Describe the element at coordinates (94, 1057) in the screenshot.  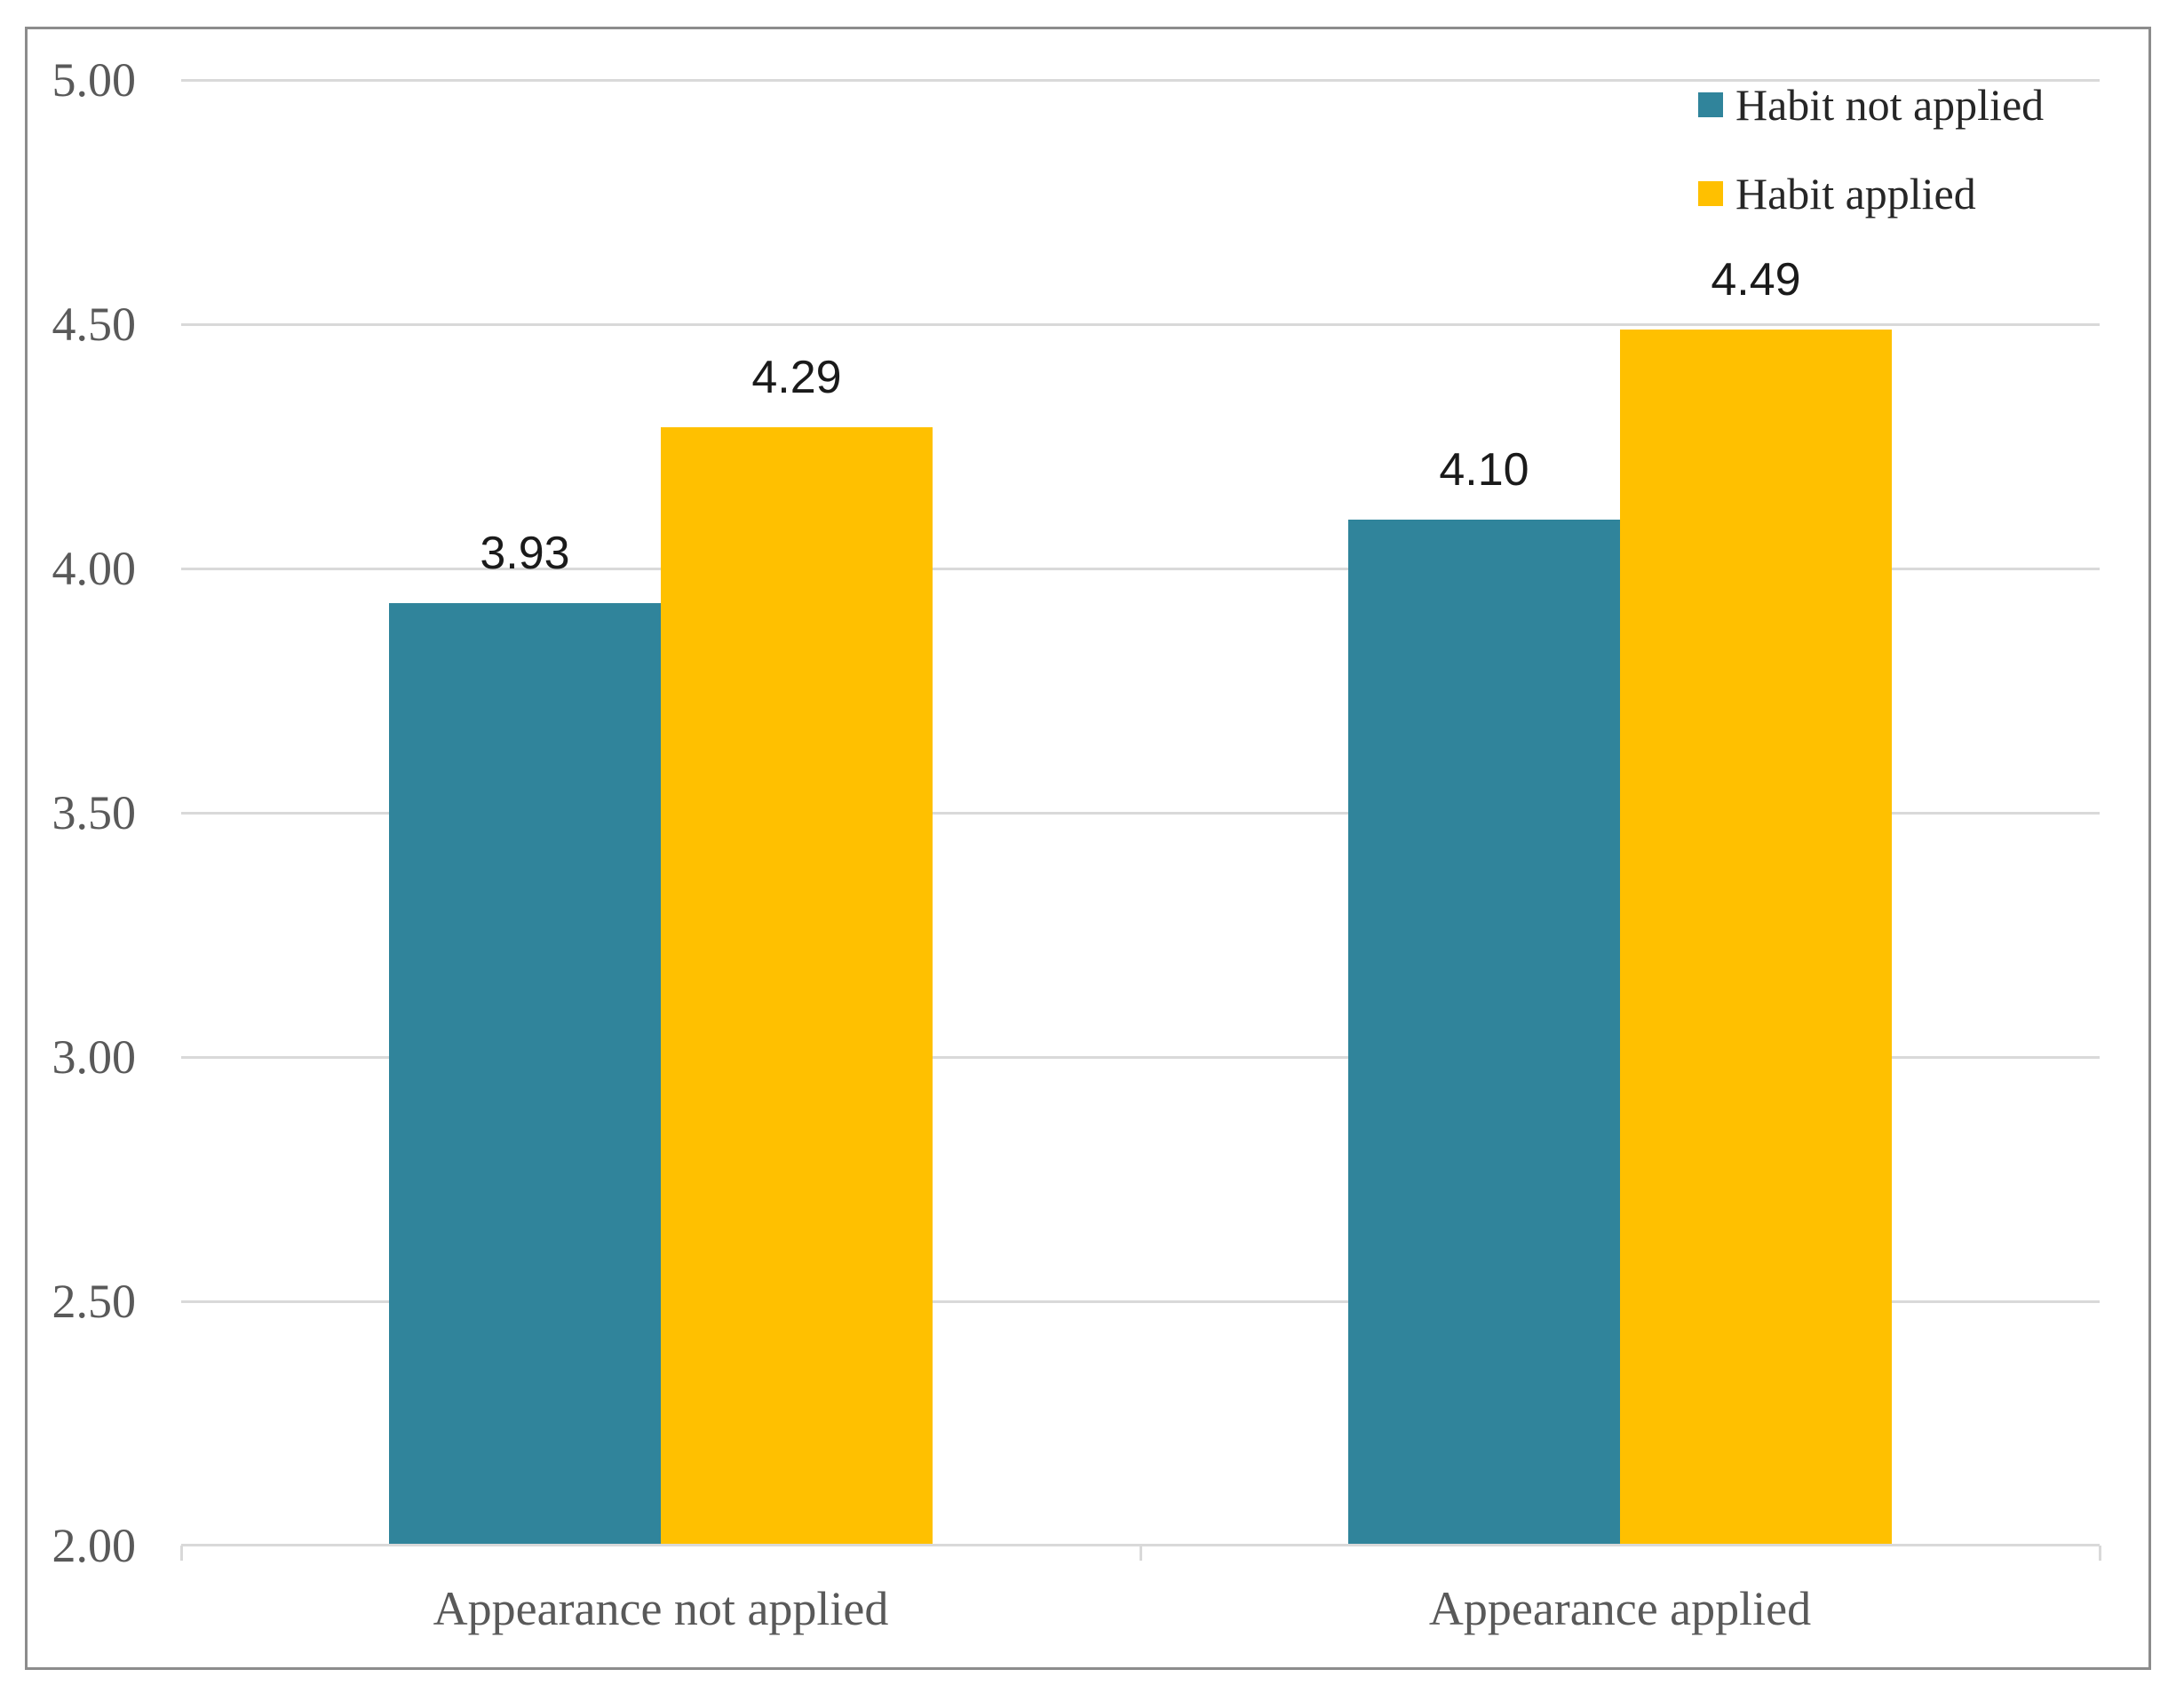
I see `y-tick-label: 3.00` at that location.